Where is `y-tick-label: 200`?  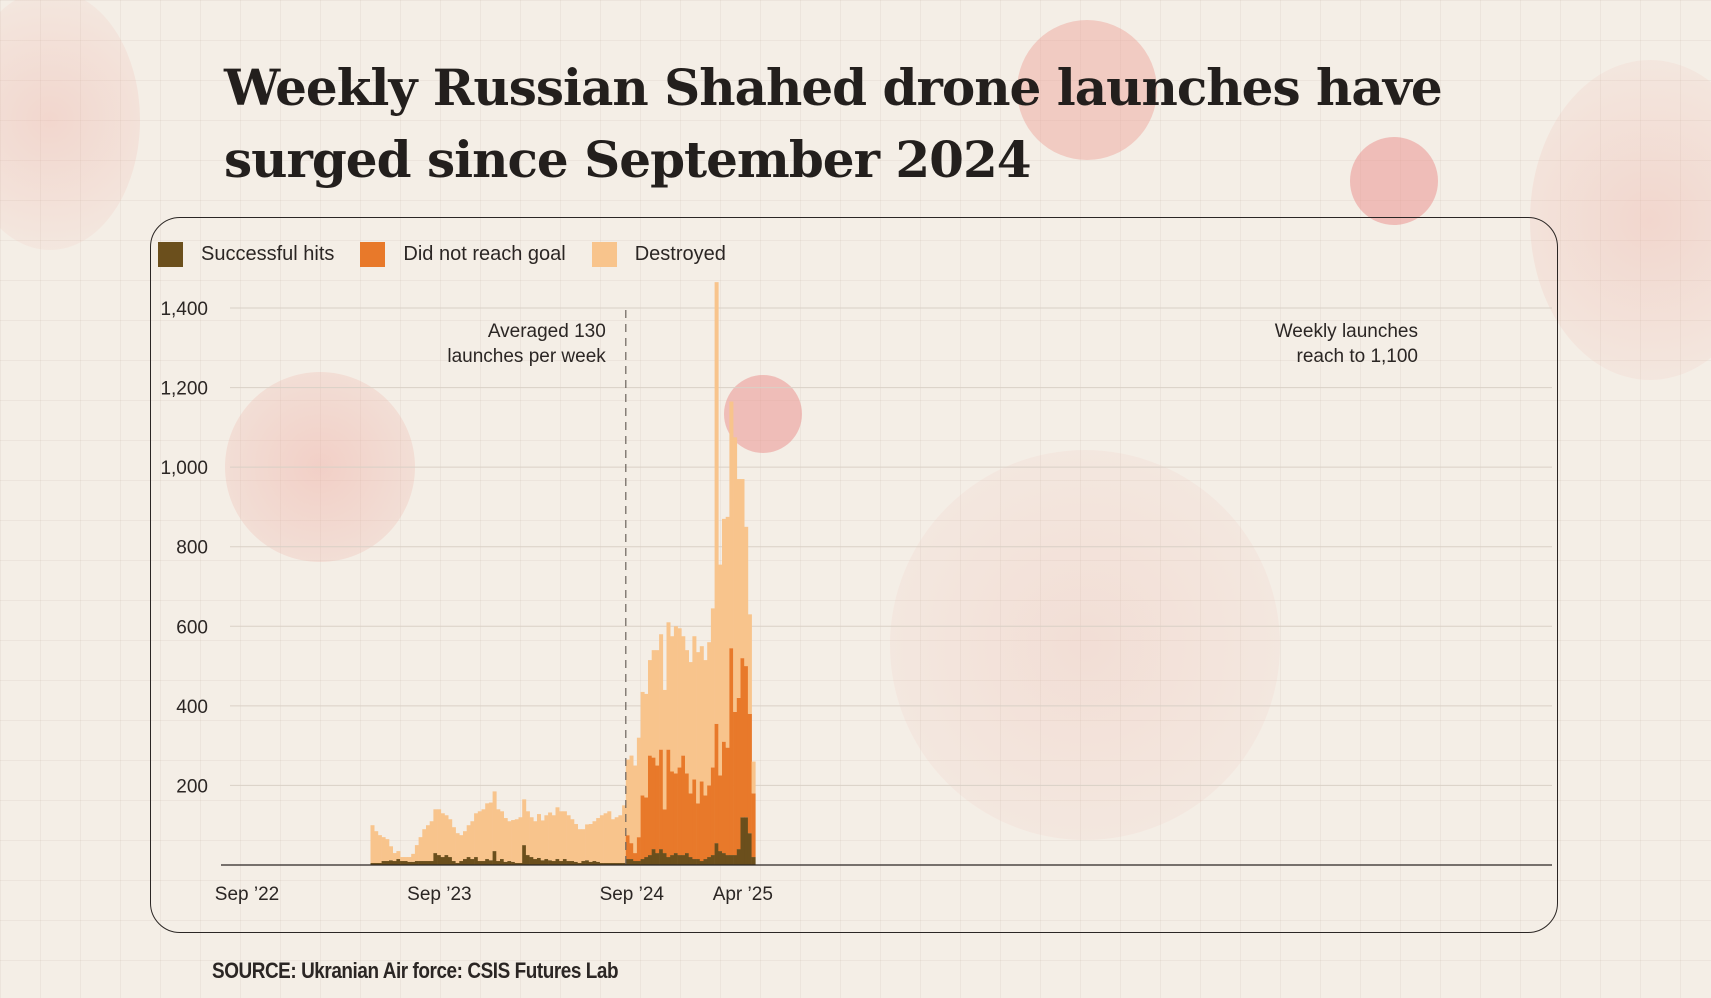 y-tick-label: 200 is located at coordinates (192, 786).